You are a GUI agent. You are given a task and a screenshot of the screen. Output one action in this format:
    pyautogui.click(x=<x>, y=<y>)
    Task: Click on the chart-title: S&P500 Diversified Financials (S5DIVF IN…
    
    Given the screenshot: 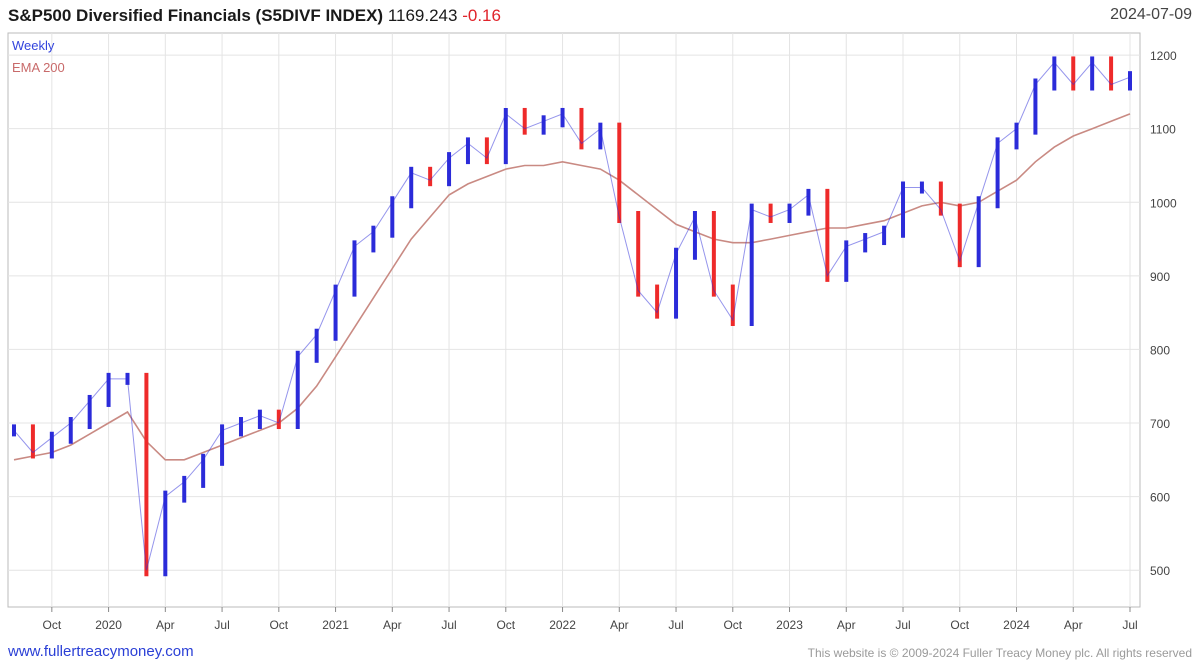 What is the action you would take?
    pyautogui.click(x=254, y=16)
    